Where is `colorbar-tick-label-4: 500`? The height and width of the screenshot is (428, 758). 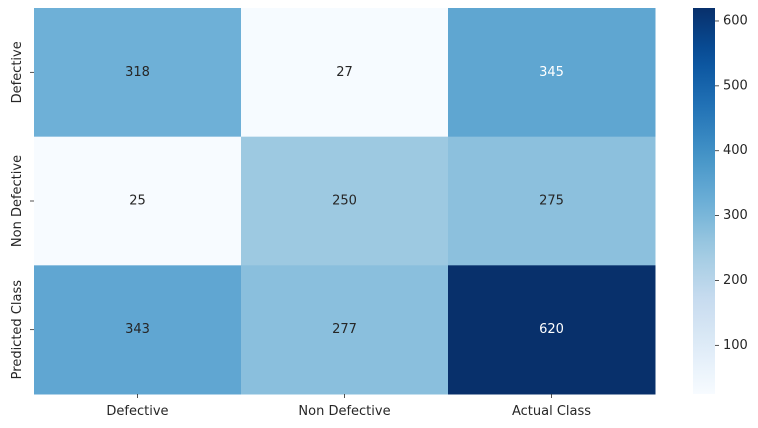
colorbar-tick-label-4: 500 is located at coordinates (735, 85).